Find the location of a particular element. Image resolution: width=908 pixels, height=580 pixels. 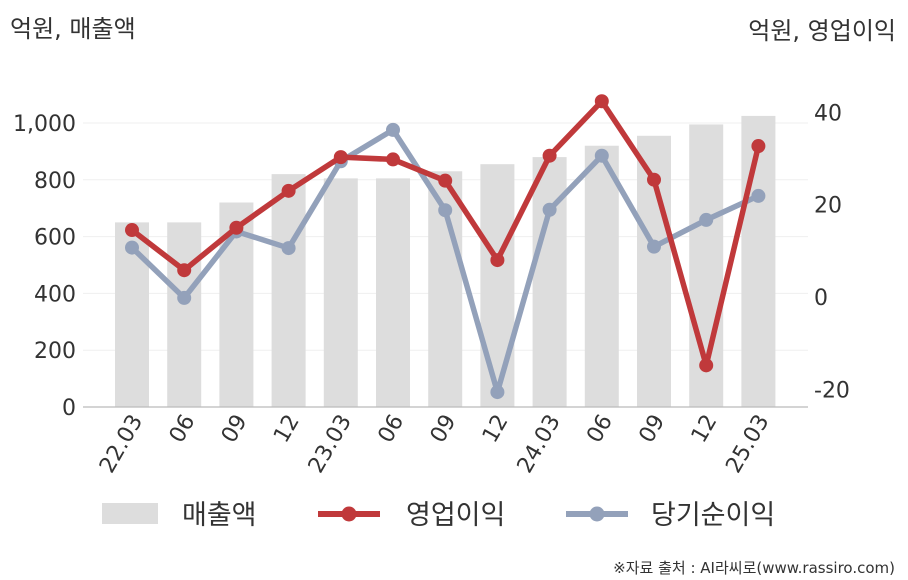

left-tick-label: 800 is located at coordinates (55, 181).